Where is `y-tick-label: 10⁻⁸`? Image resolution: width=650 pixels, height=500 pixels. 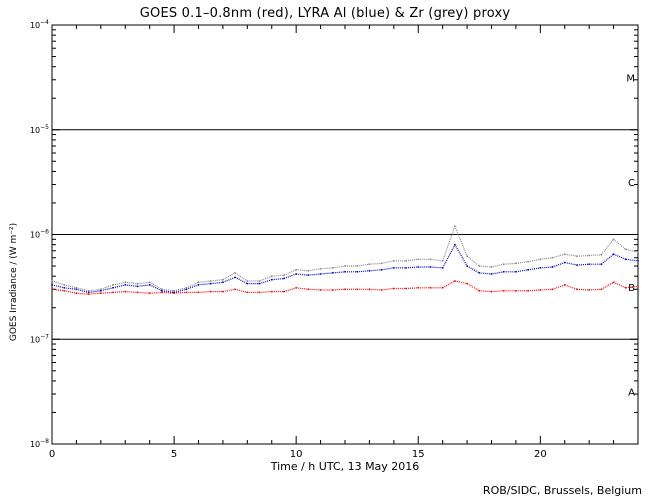 y-tick-label: 10⁻⁸ is located at coordinates (39, 443).